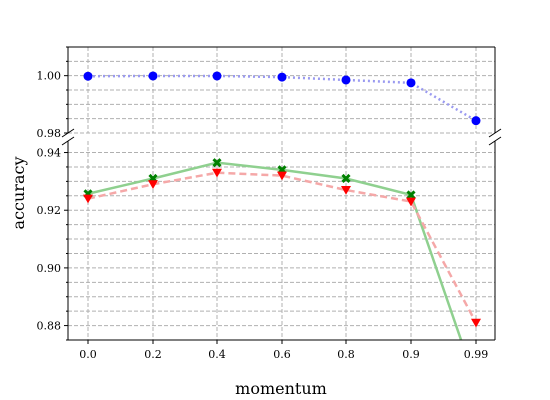 This screenshot has height=400, width=550. I want to click on y-tick-label: 0.90, so click(49, 268).